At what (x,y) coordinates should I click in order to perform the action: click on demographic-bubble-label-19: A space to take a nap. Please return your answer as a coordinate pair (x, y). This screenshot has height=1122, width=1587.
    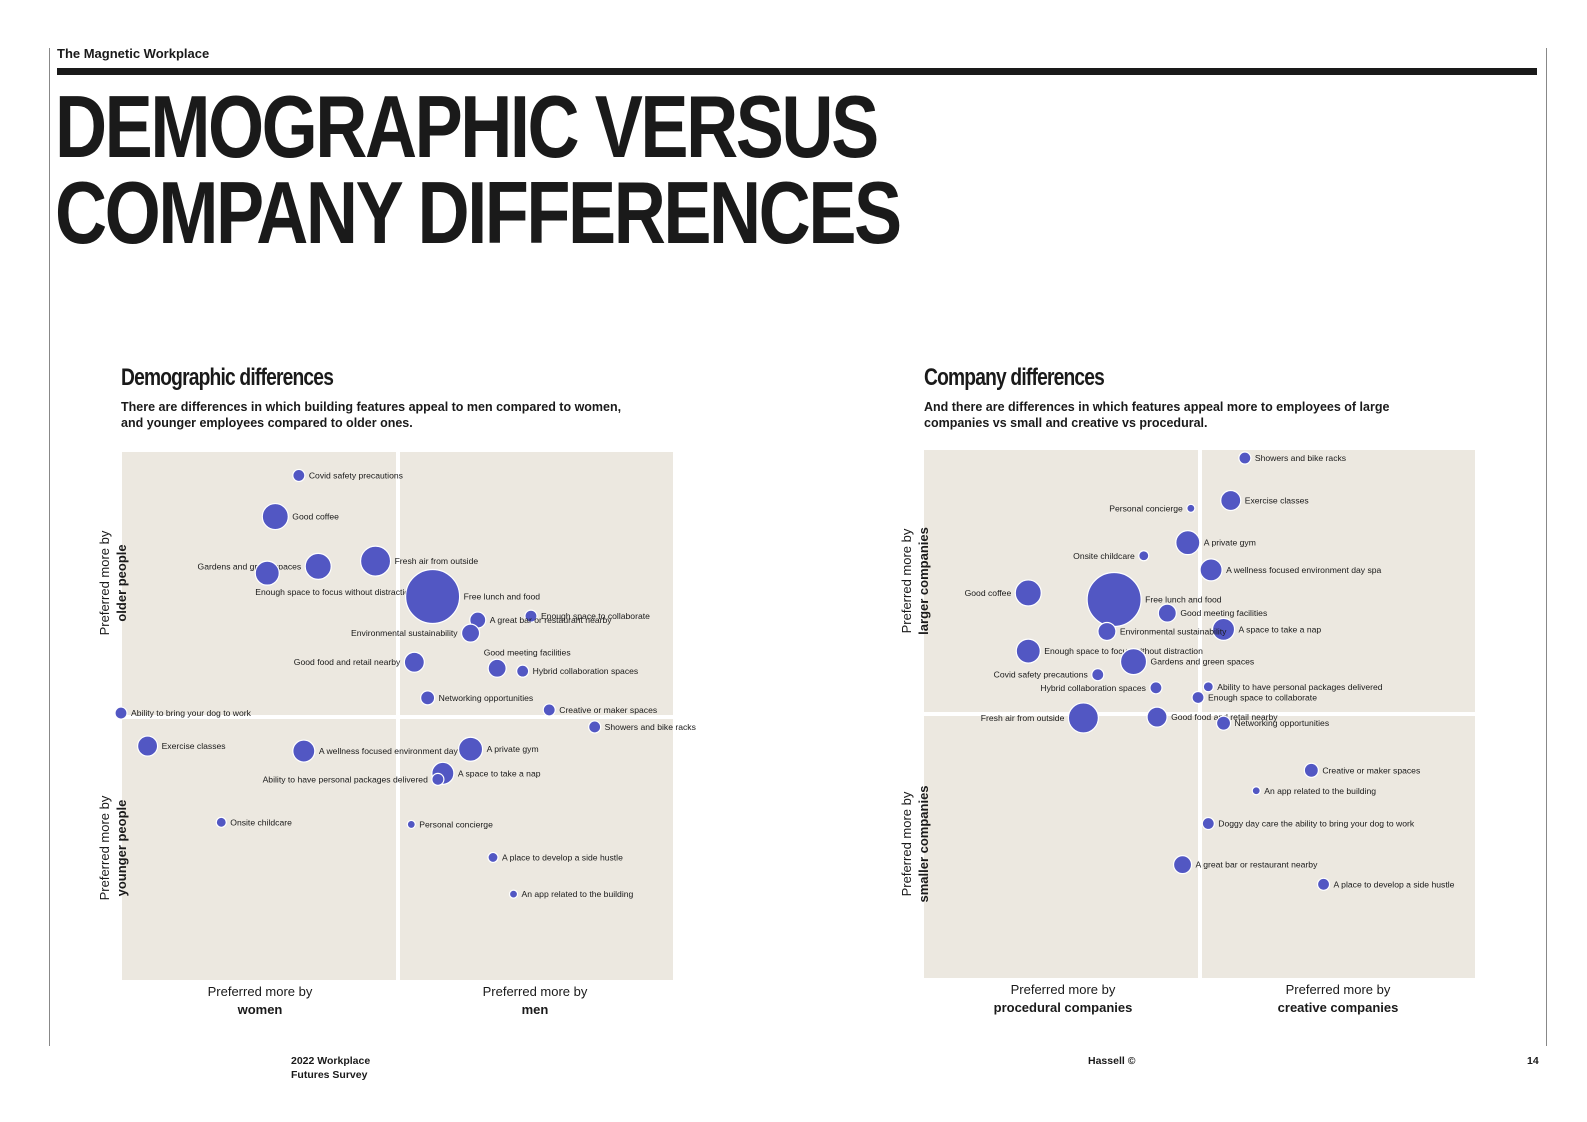
    Looking at the image, I should click on (499, 773).